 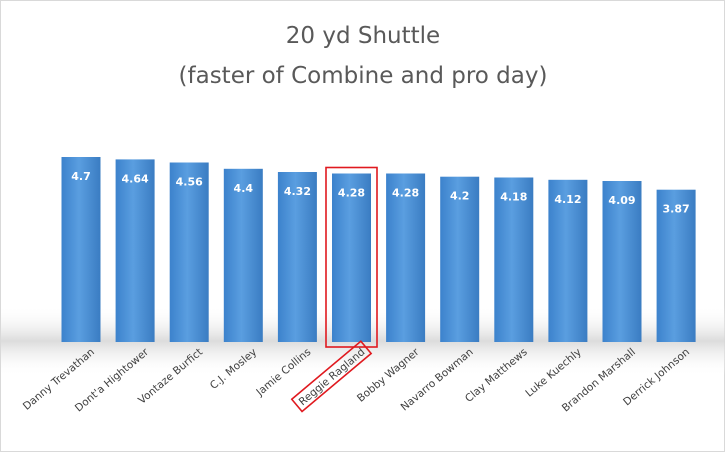 What do you see at coordinates (244, 188) in the screenshot?
I see `value-label-c-j-mosley: 4.4` at bounding box center [244, 188].